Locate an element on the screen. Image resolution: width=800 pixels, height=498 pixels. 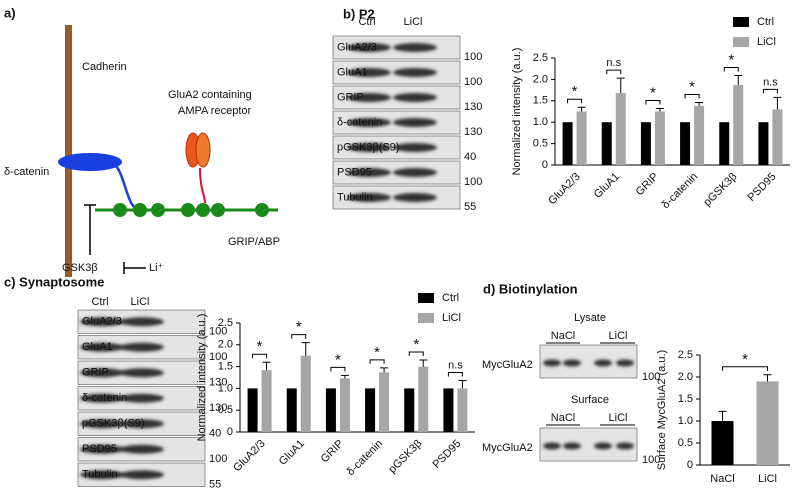
lane-label: Ctrl is located at coordinates (99, 302).